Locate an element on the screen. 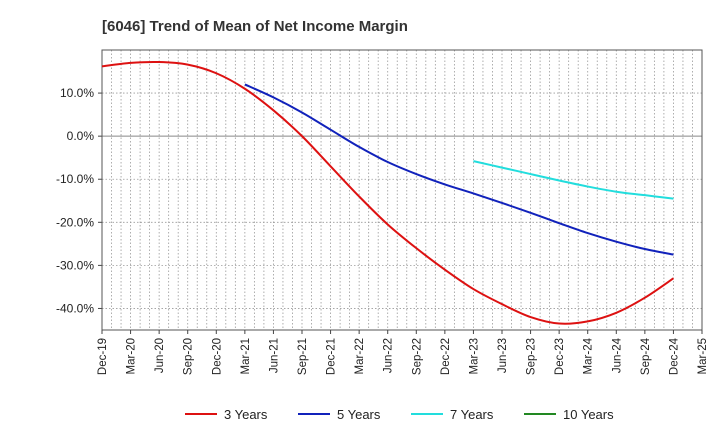 Image resolution: width=720 pixels, height=440 pixels. x-tick-label: Sep-22 is located at coordinates (417, 356).